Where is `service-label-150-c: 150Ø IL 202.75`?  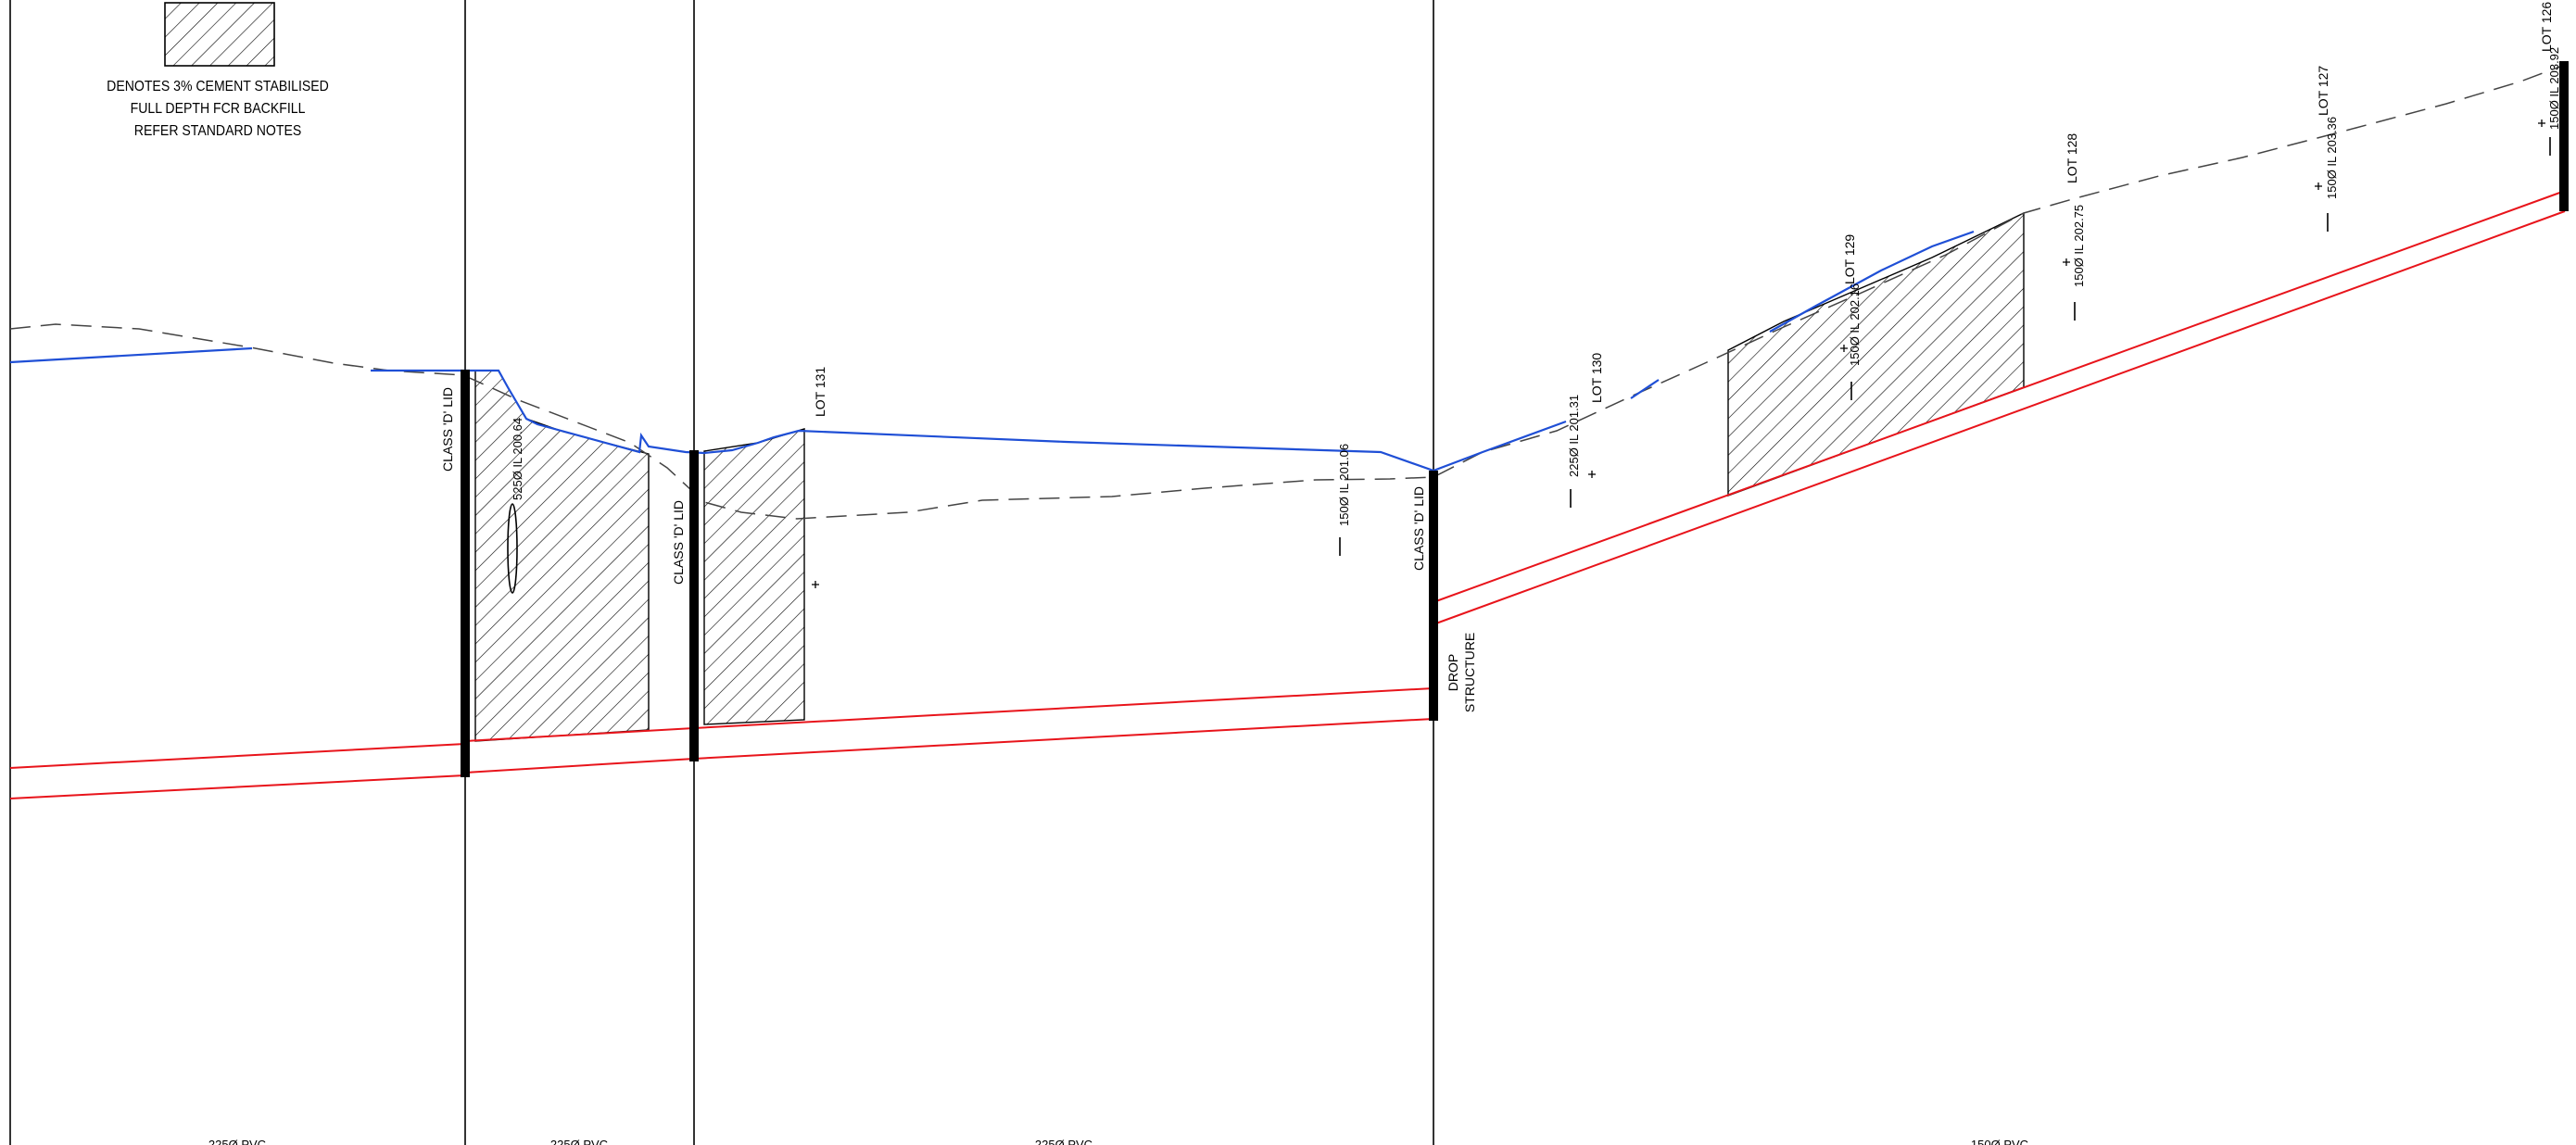 service-label-150-c: 150Ø IL 202.75 is located at coordinates (2079, 246).